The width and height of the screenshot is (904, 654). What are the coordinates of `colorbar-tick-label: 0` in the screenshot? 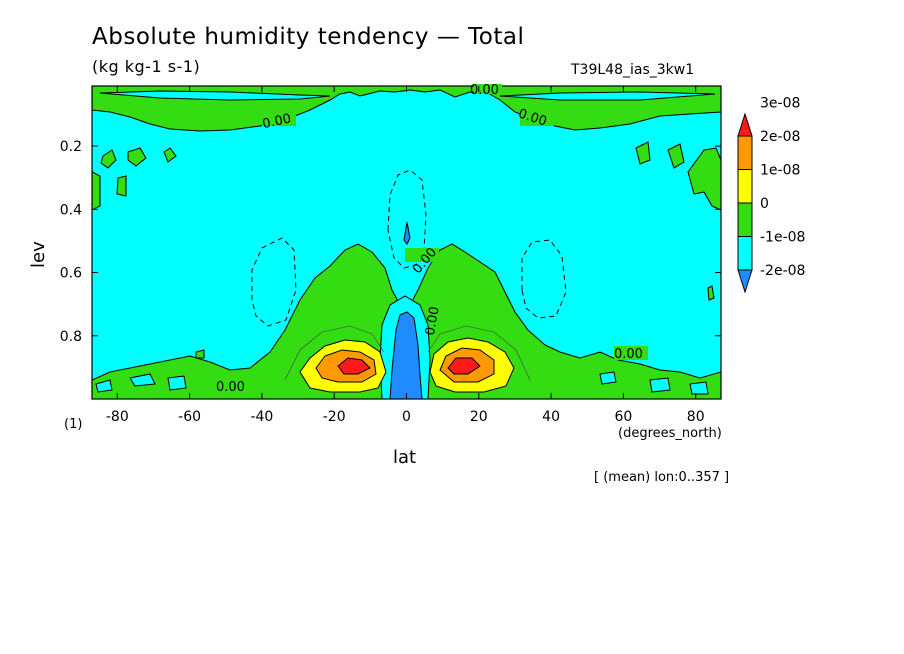 It's located at (764, 204).